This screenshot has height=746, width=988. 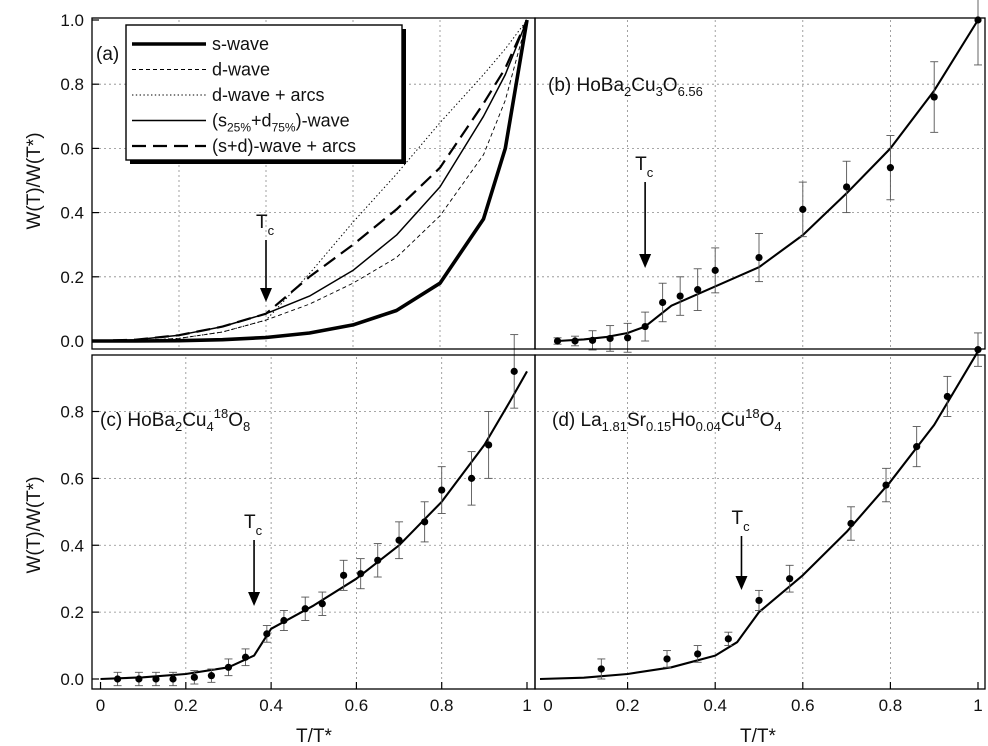 What do you see at coordinates (34, 524) in the screenshot?
I see `y-axis-title-bottom: W(T)/W(T*)` at bounding box center [34, 524].